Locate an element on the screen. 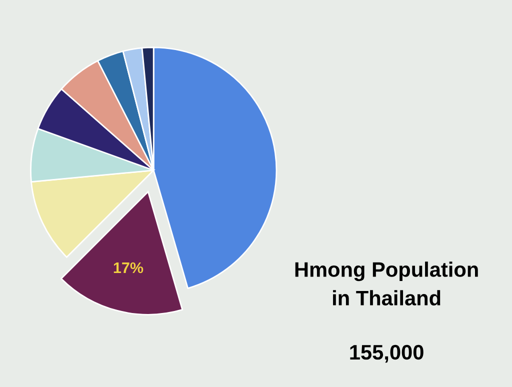  data-label: 17% is located at coordinates (129, 268).